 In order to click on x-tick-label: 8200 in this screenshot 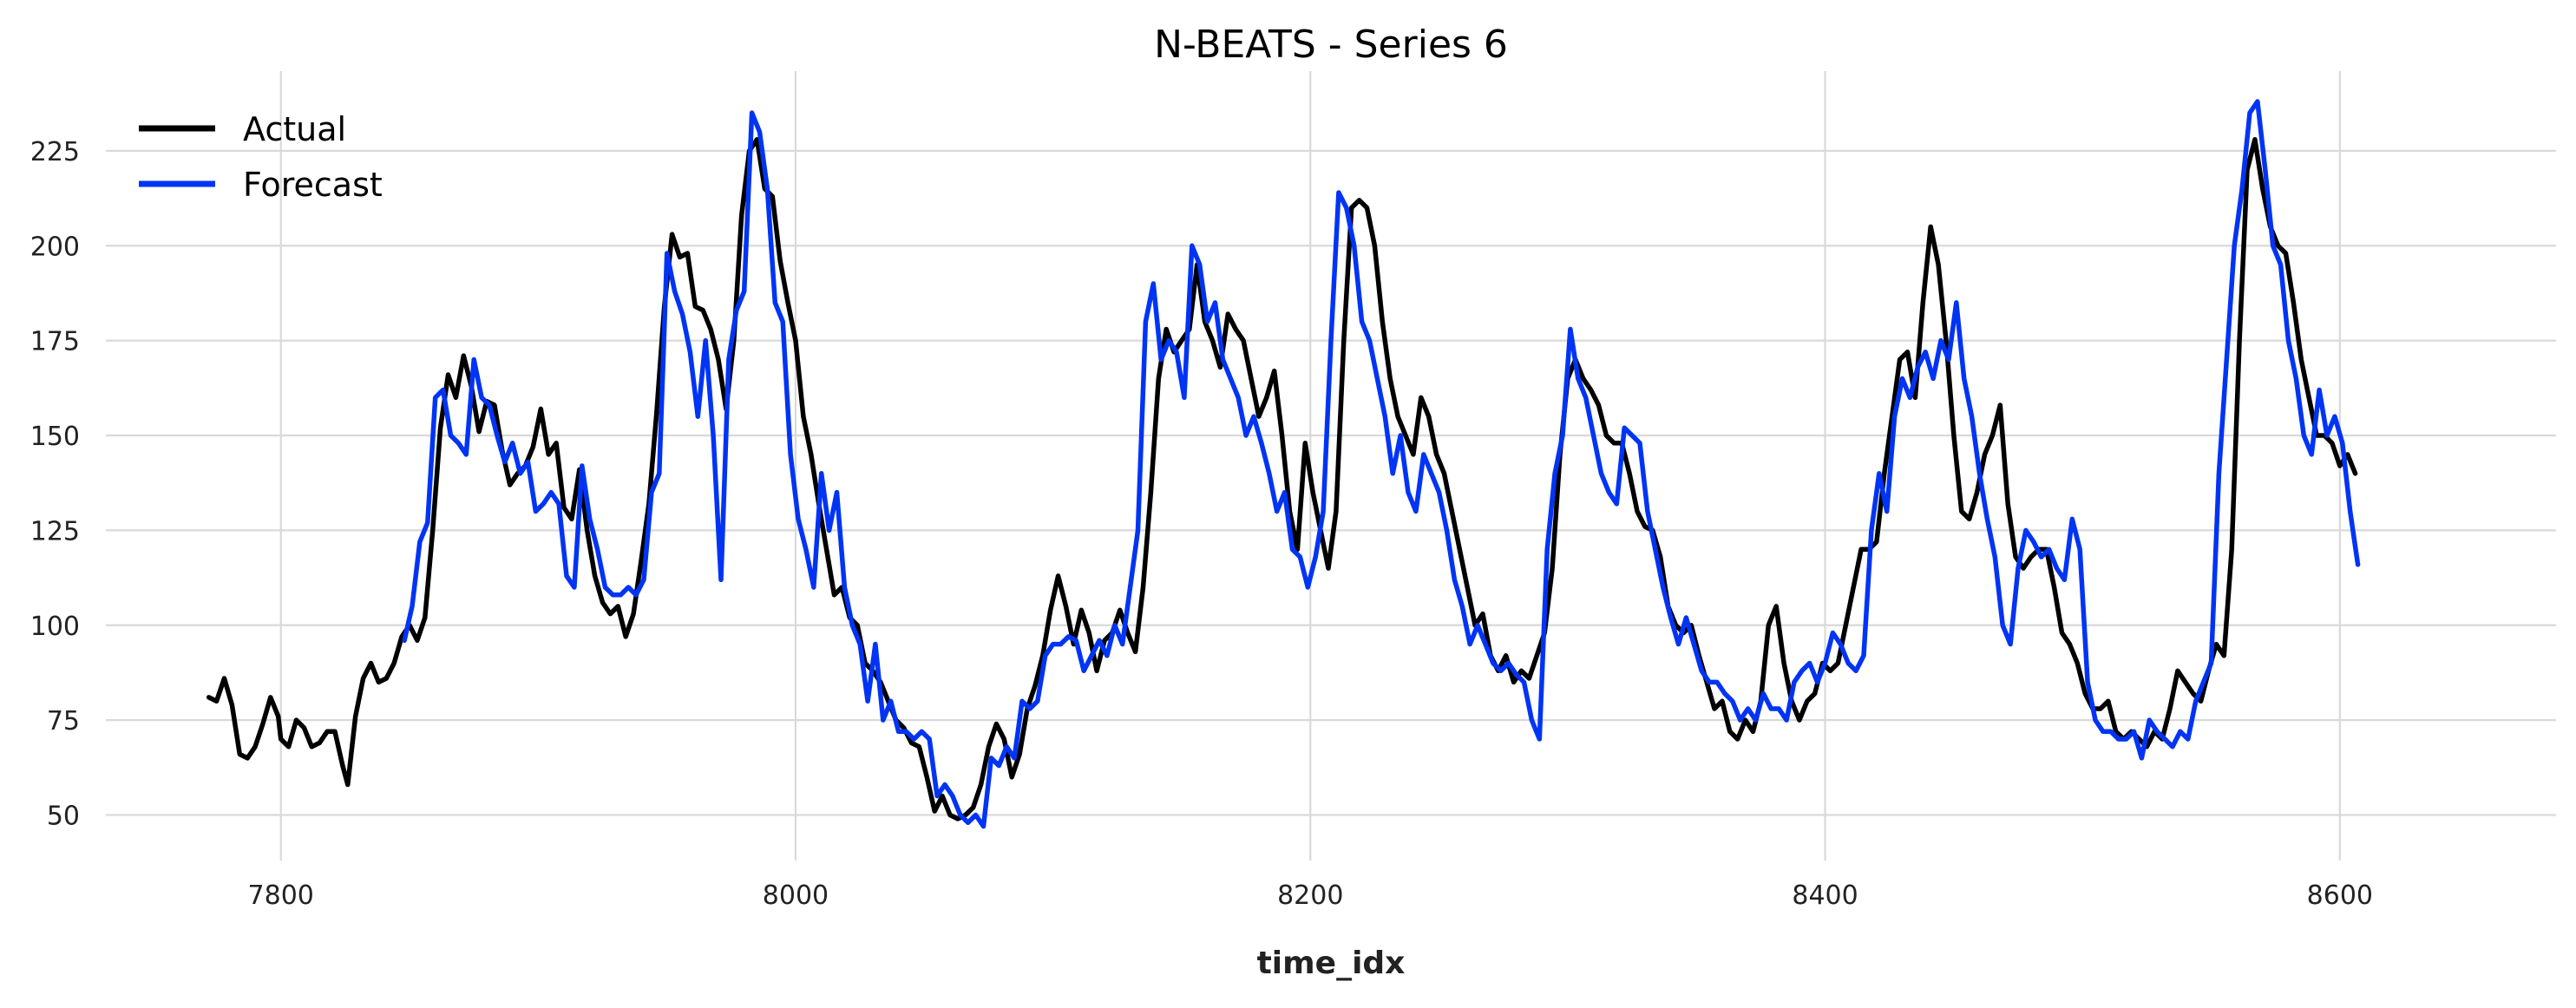, I will do `click(1310, 895)`.